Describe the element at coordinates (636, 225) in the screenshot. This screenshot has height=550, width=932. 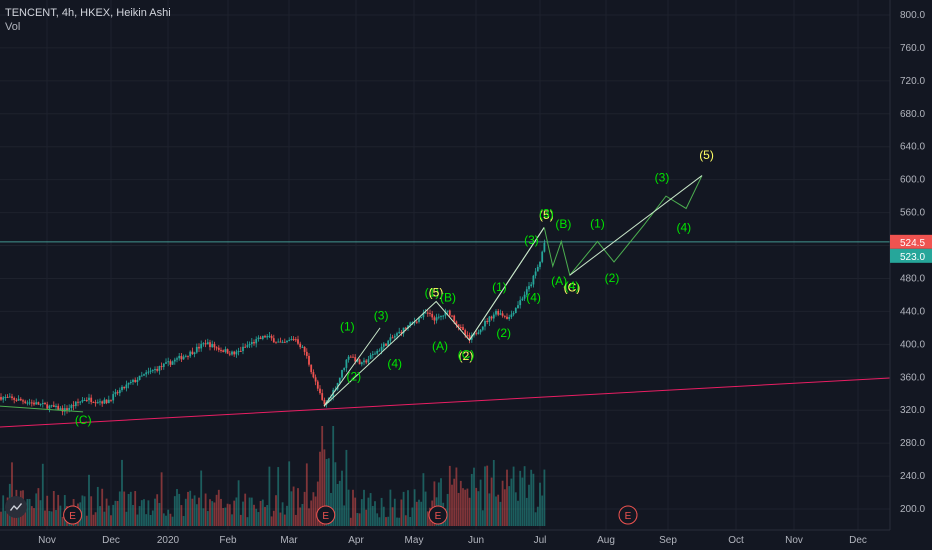
I see `projection-channel-line` at that location.